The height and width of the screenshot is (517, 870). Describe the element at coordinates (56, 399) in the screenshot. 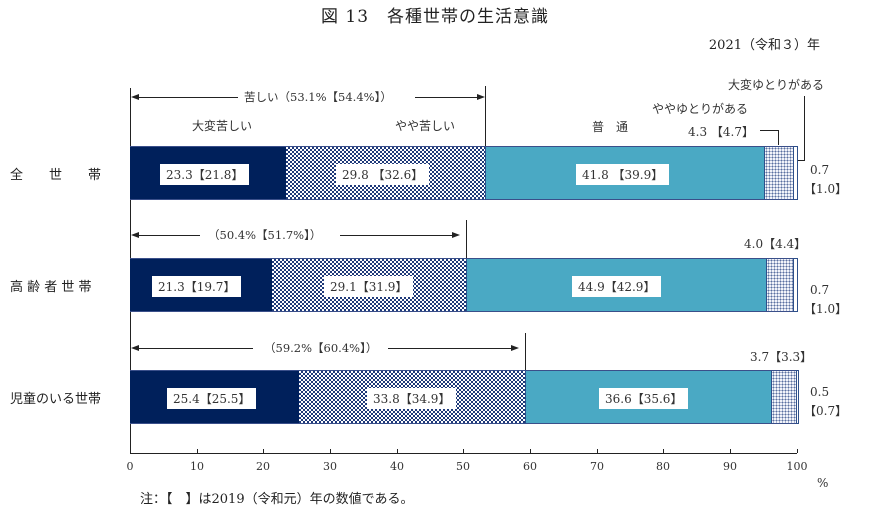

I see `category-label: 児童のいる世帯` at that location.